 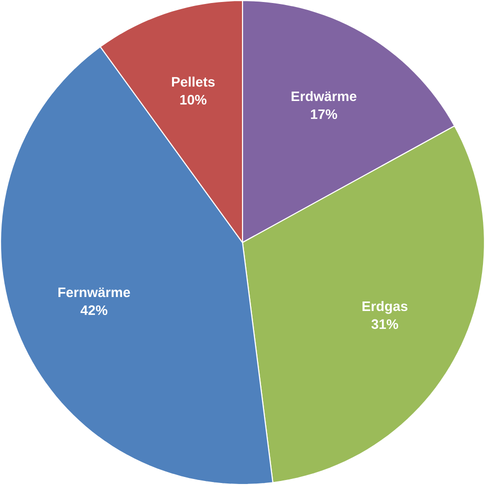 What do you see at coordinates (384, 324) in the screenshot?
I see `data-label: 31%` at bounding box center [384, 324].